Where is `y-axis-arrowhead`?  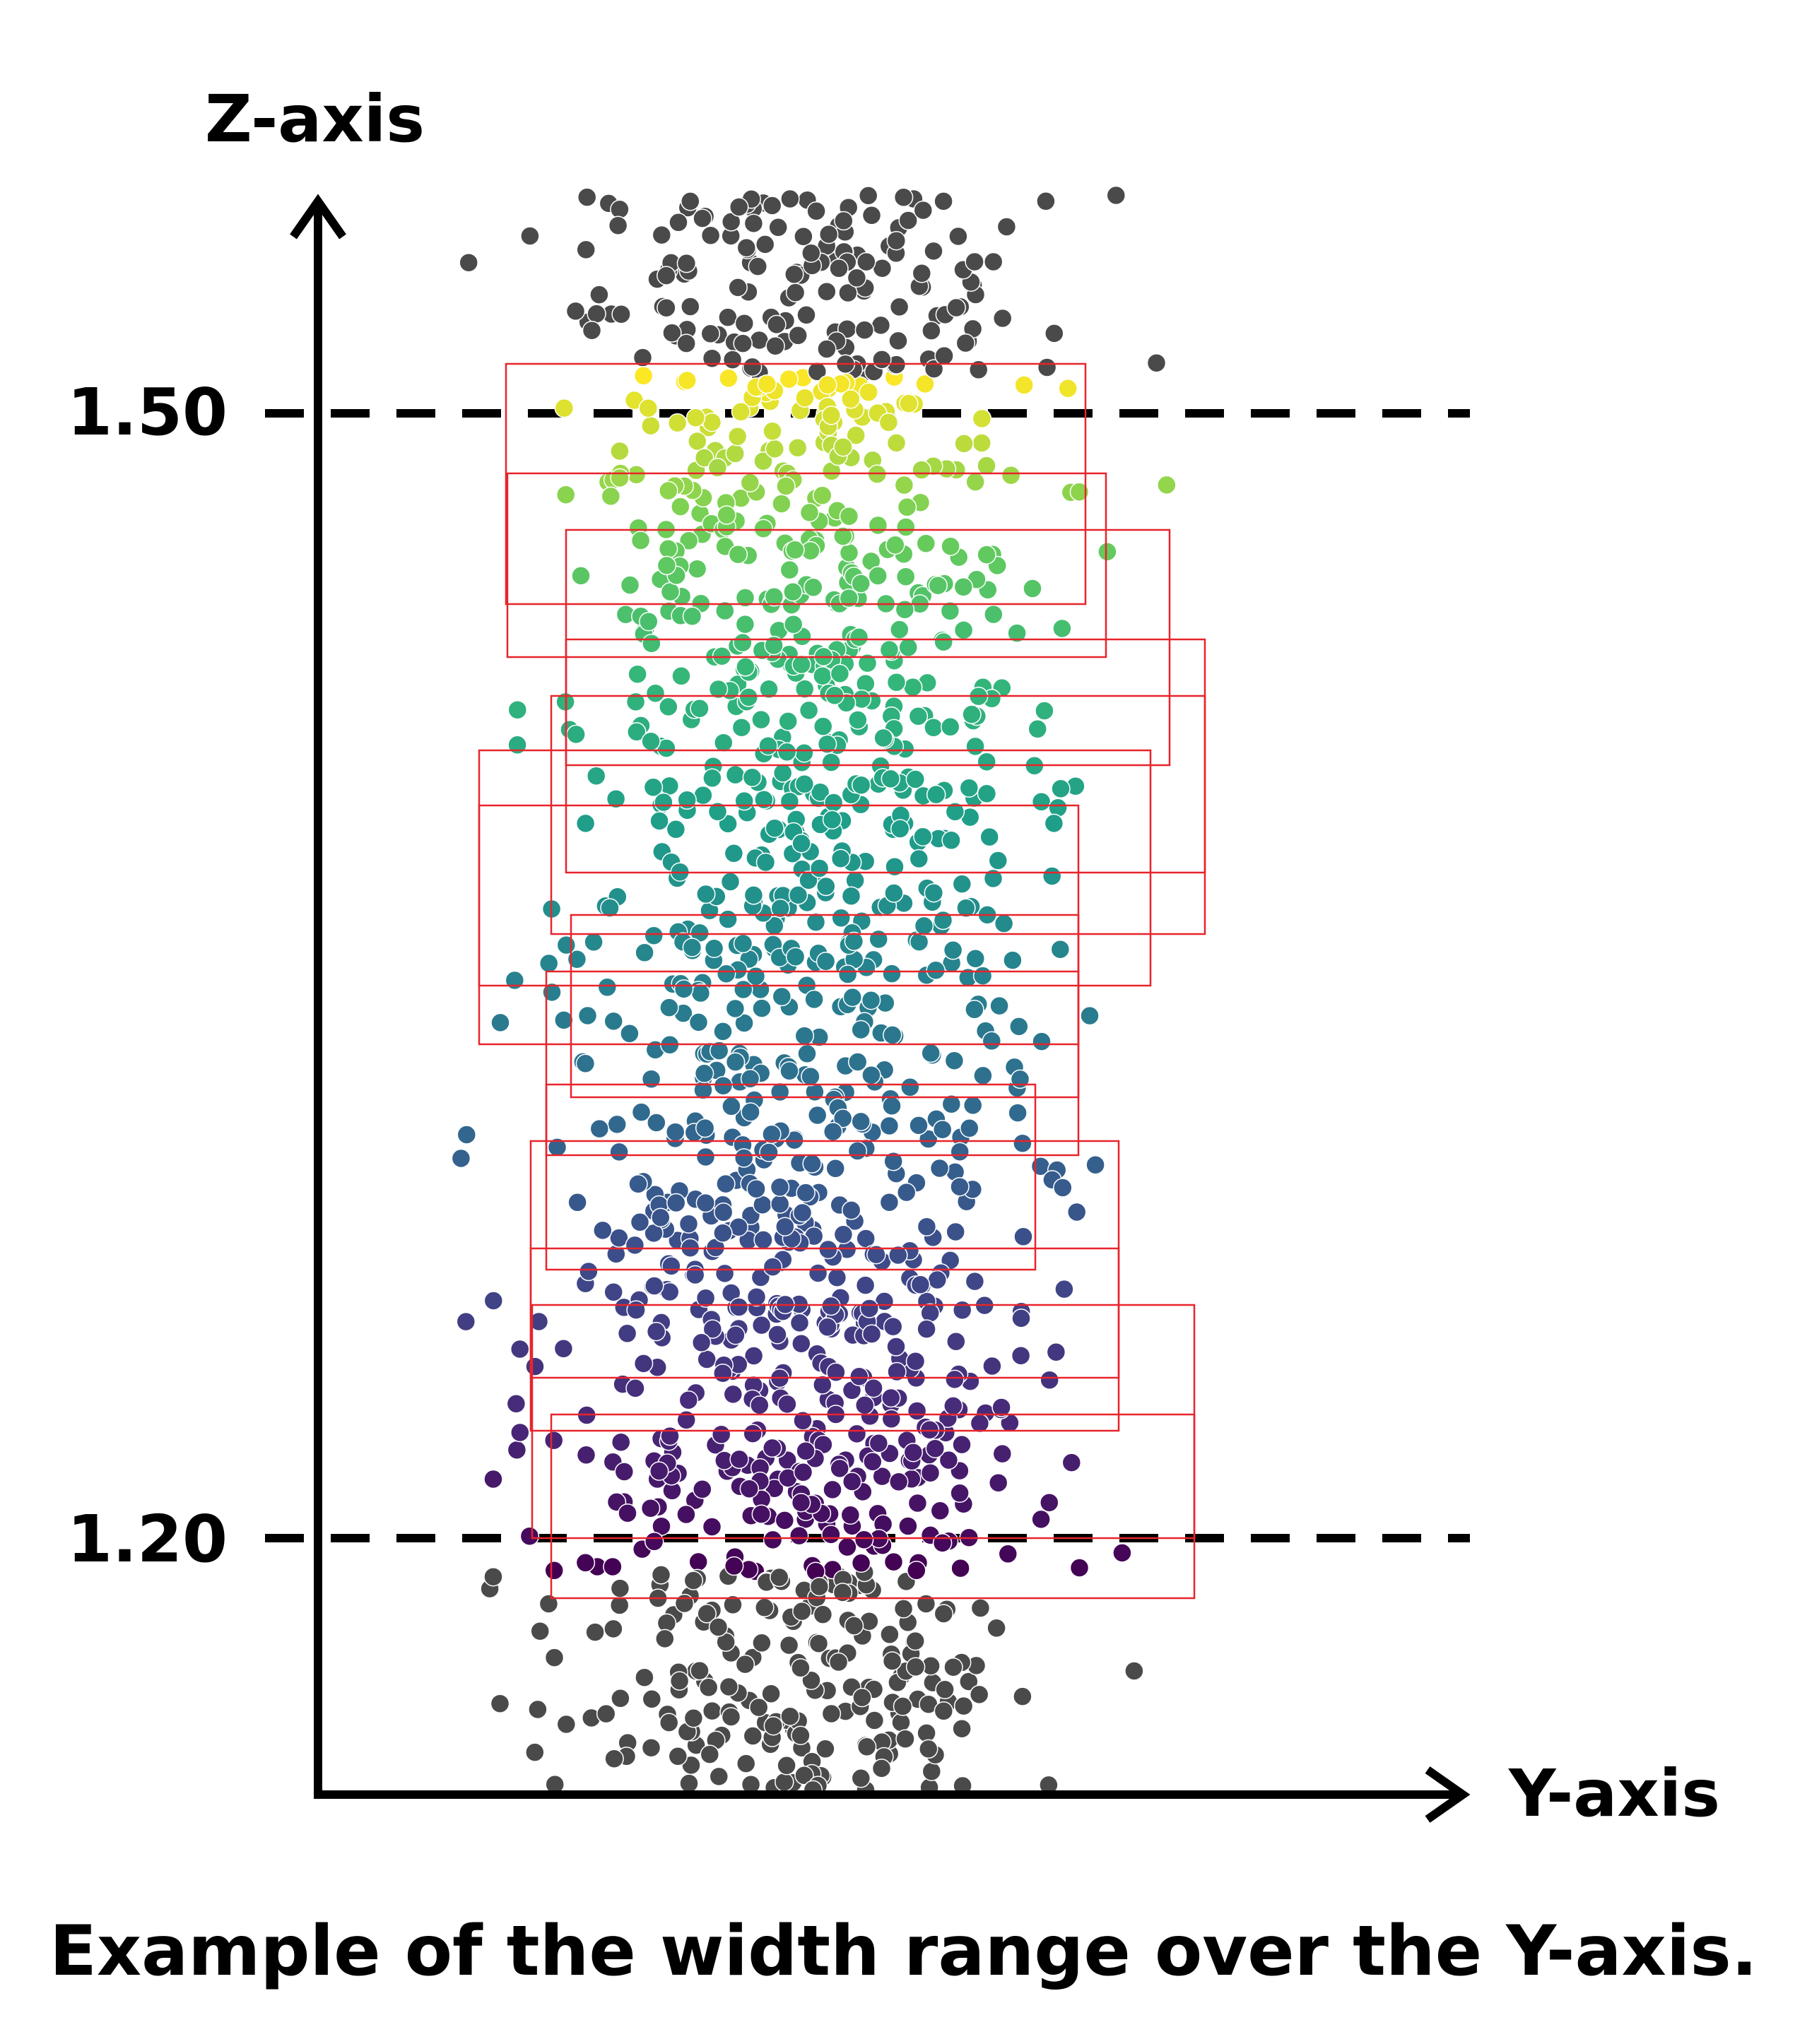 y-axis-arrowhead is located at coordinates (1448, 1794).